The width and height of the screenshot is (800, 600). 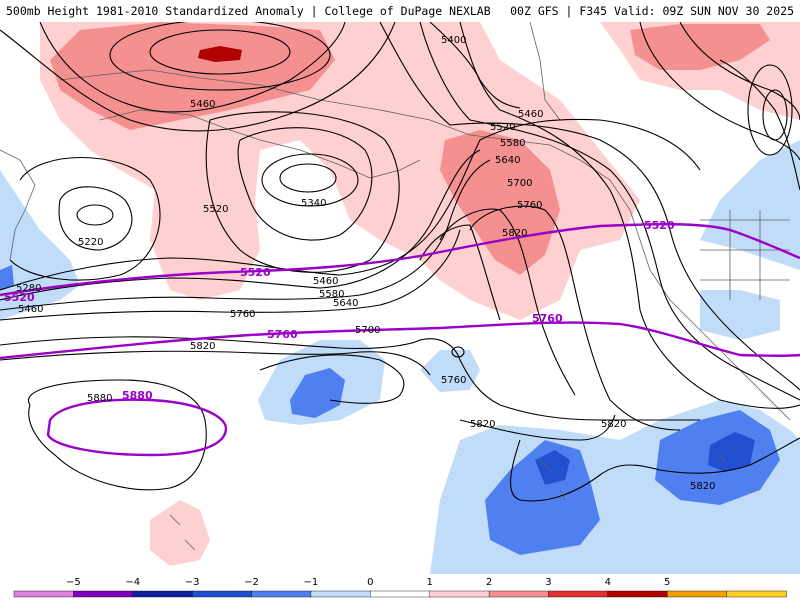 What do you see at coordinates (132, 582) in the screenshot?
I see `colorbar-tick-label: −4` at bounding box center [132, 582].